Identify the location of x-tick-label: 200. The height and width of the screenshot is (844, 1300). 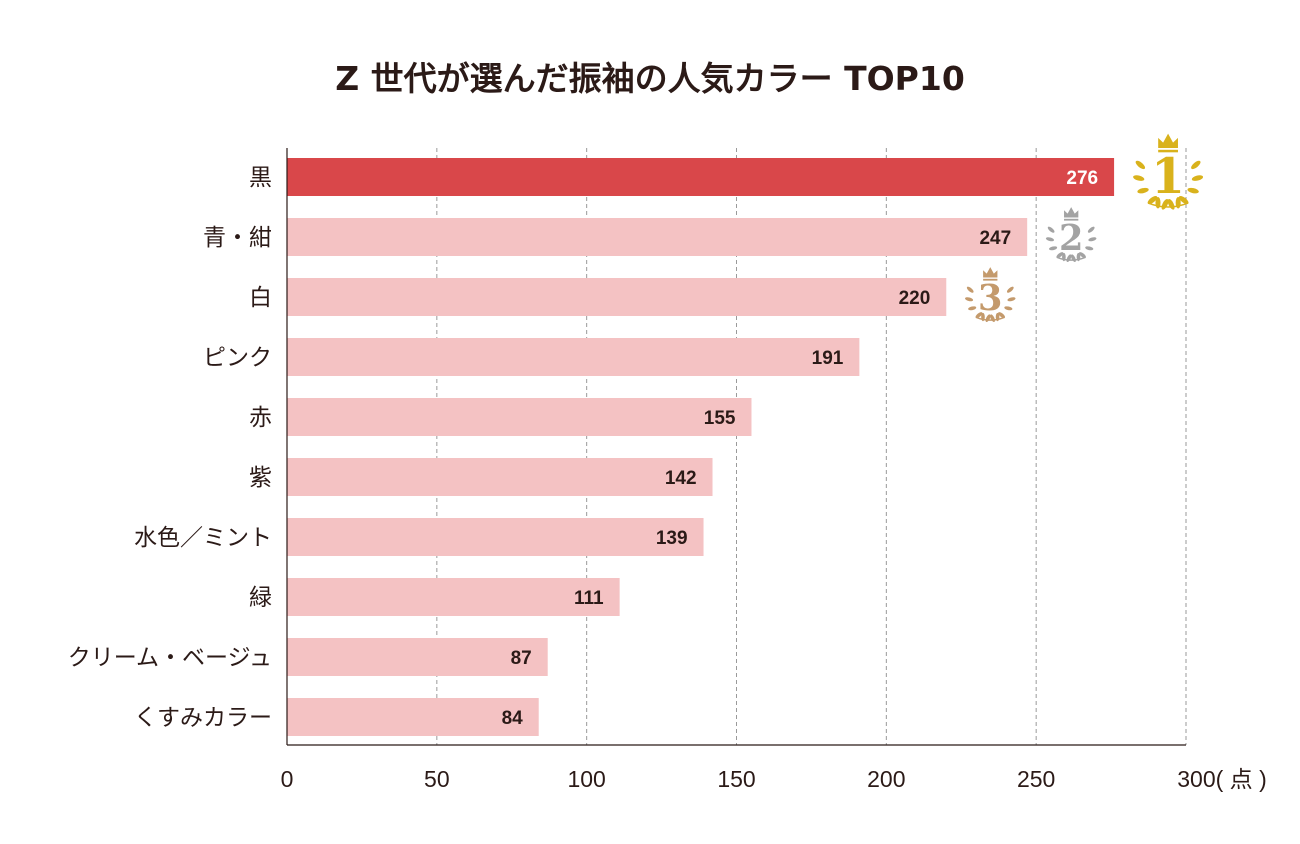
(886, 779).